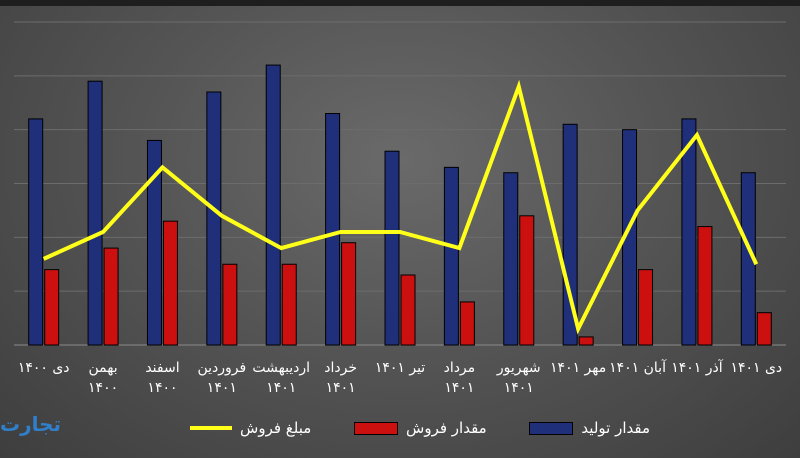 The height and width of the screenshot is (458, 800). Describe the element at coordinates (446, 428) in the screenshot. I see `legend-label-sales-quantity: مقدار فروش` at that location.